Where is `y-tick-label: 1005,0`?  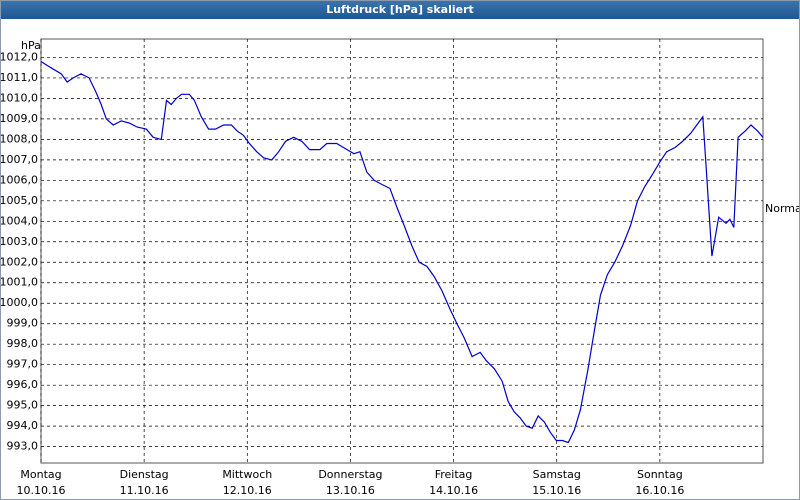 y-tick-label: 1005,0 is located at coordinates (19, 200).